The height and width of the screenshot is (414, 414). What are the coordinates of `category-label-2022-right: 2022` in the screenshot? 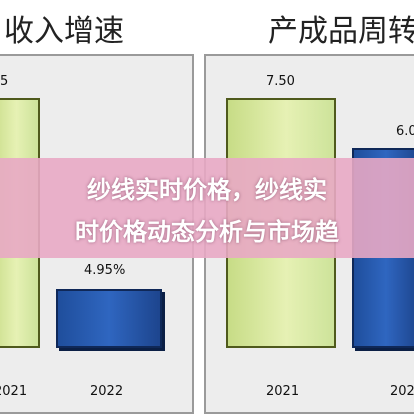 It's located at (402, 391).